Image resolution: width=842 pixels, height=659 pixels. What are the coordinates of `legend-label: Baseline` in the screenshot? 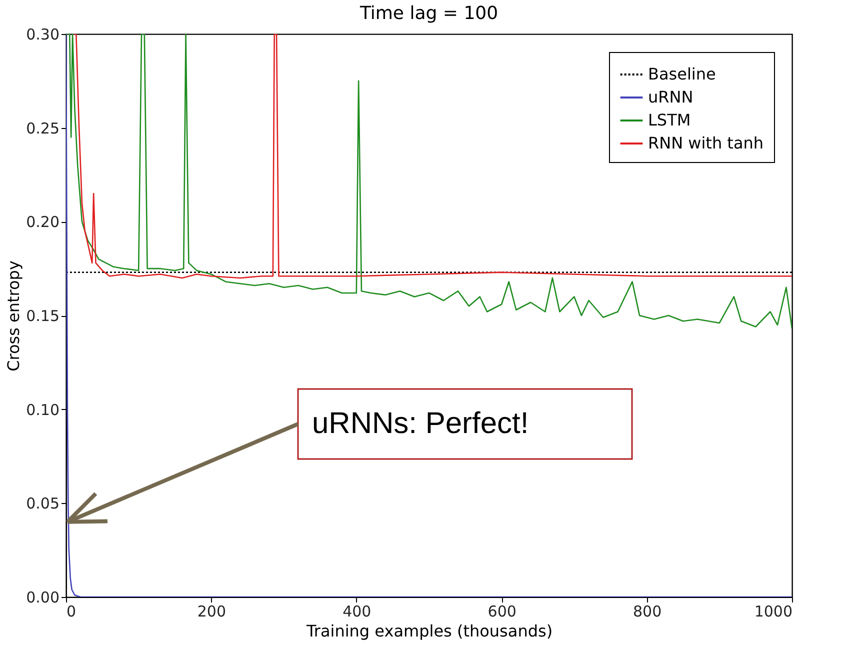 It's located at (682, 74).